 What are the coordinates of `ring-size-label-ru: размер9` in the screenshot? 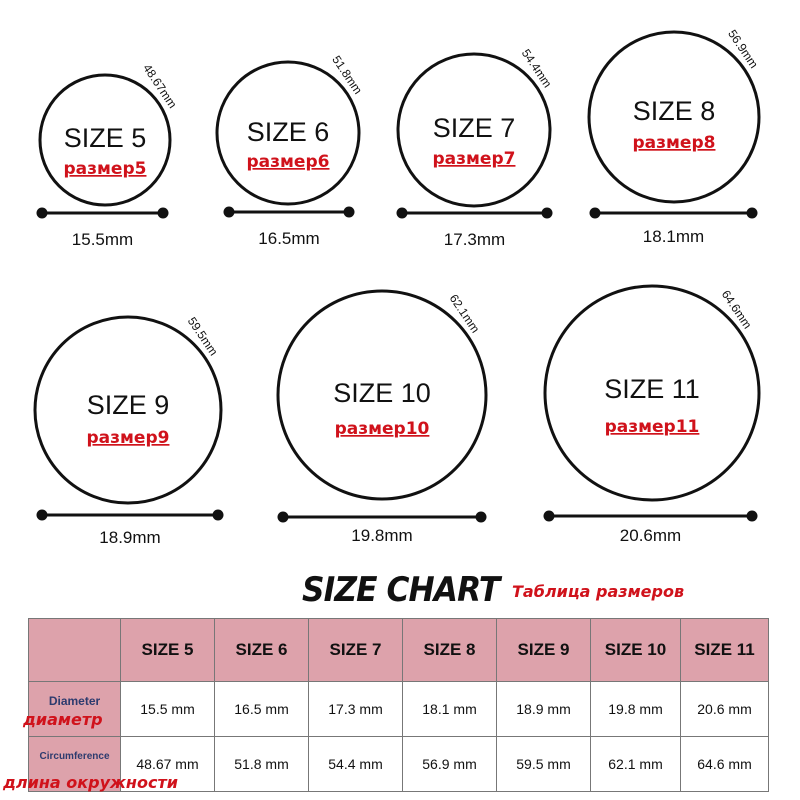 It's located at (128, 438).